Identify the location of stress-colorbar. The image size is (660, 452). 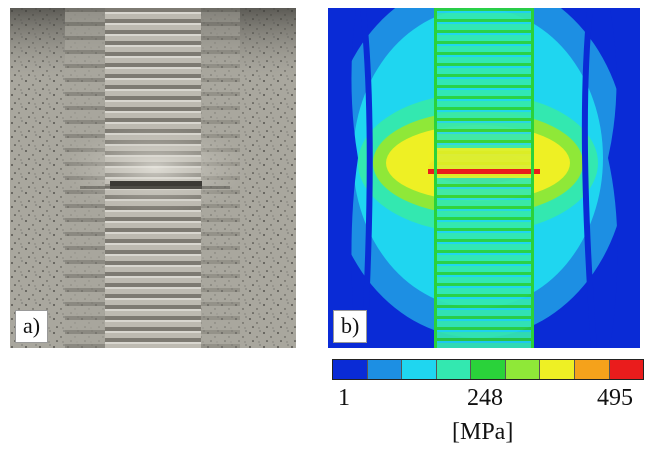
(488, 369).